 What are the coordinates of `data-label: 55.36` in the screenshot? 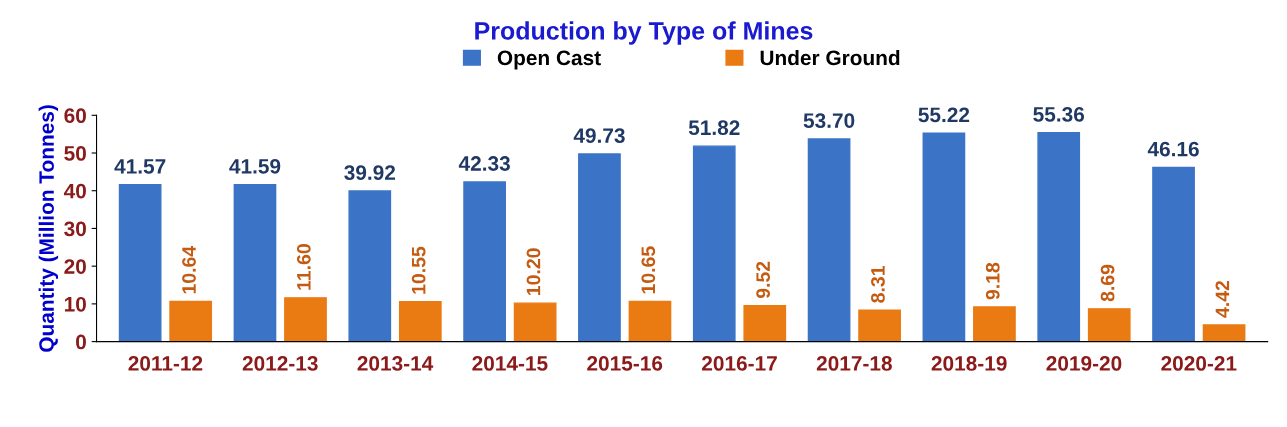 It's located at (1059, 114).